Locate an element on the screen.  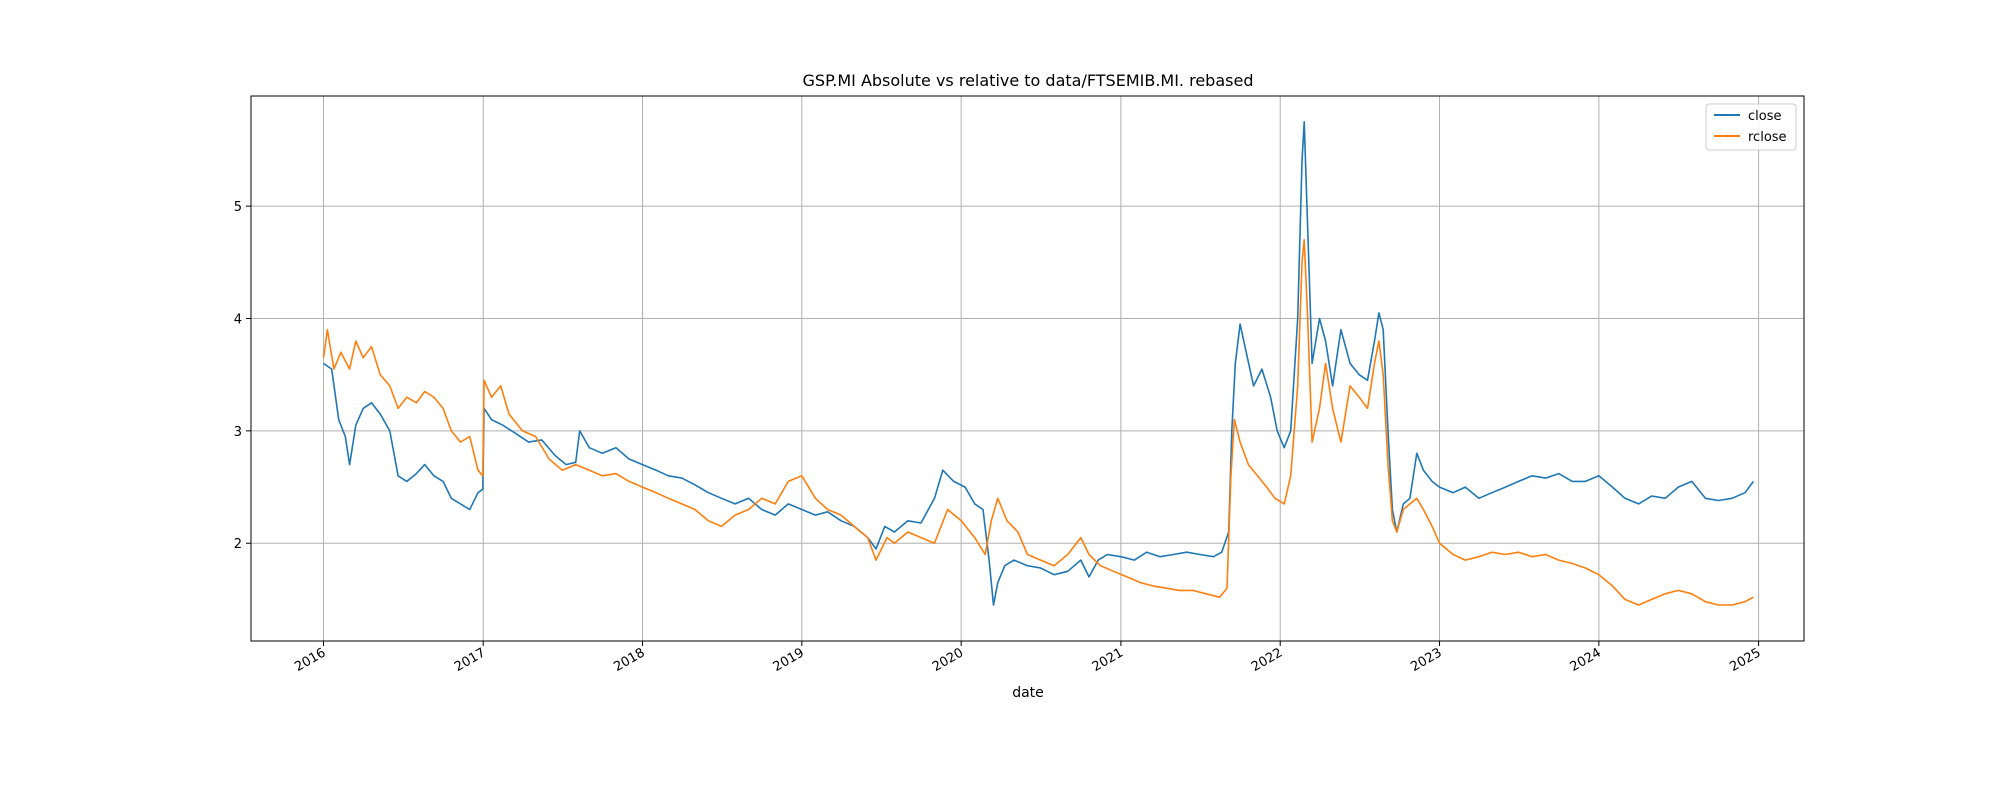
x-axis-title: date is located at coordinates (1028, 693).